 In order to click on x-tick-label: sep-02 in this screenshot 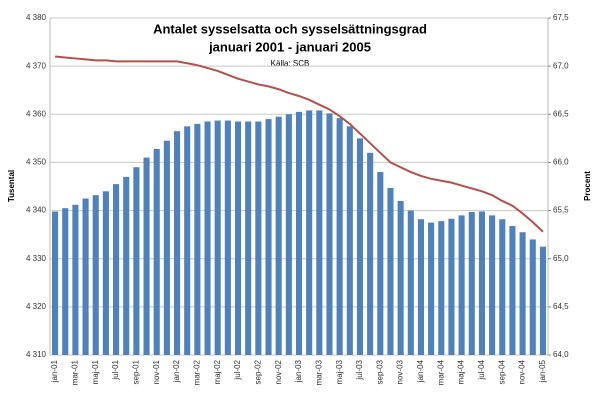, I will do `click(257, 371)`.